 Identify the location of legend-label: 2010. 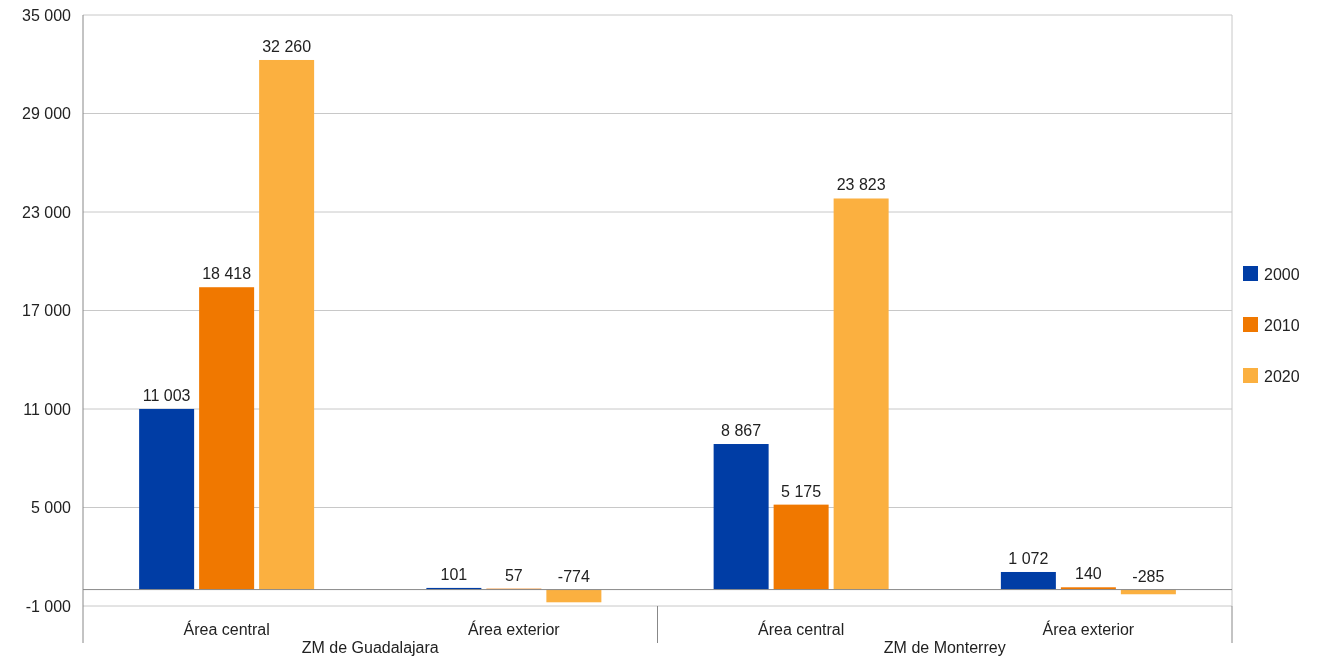
(1282, 325).